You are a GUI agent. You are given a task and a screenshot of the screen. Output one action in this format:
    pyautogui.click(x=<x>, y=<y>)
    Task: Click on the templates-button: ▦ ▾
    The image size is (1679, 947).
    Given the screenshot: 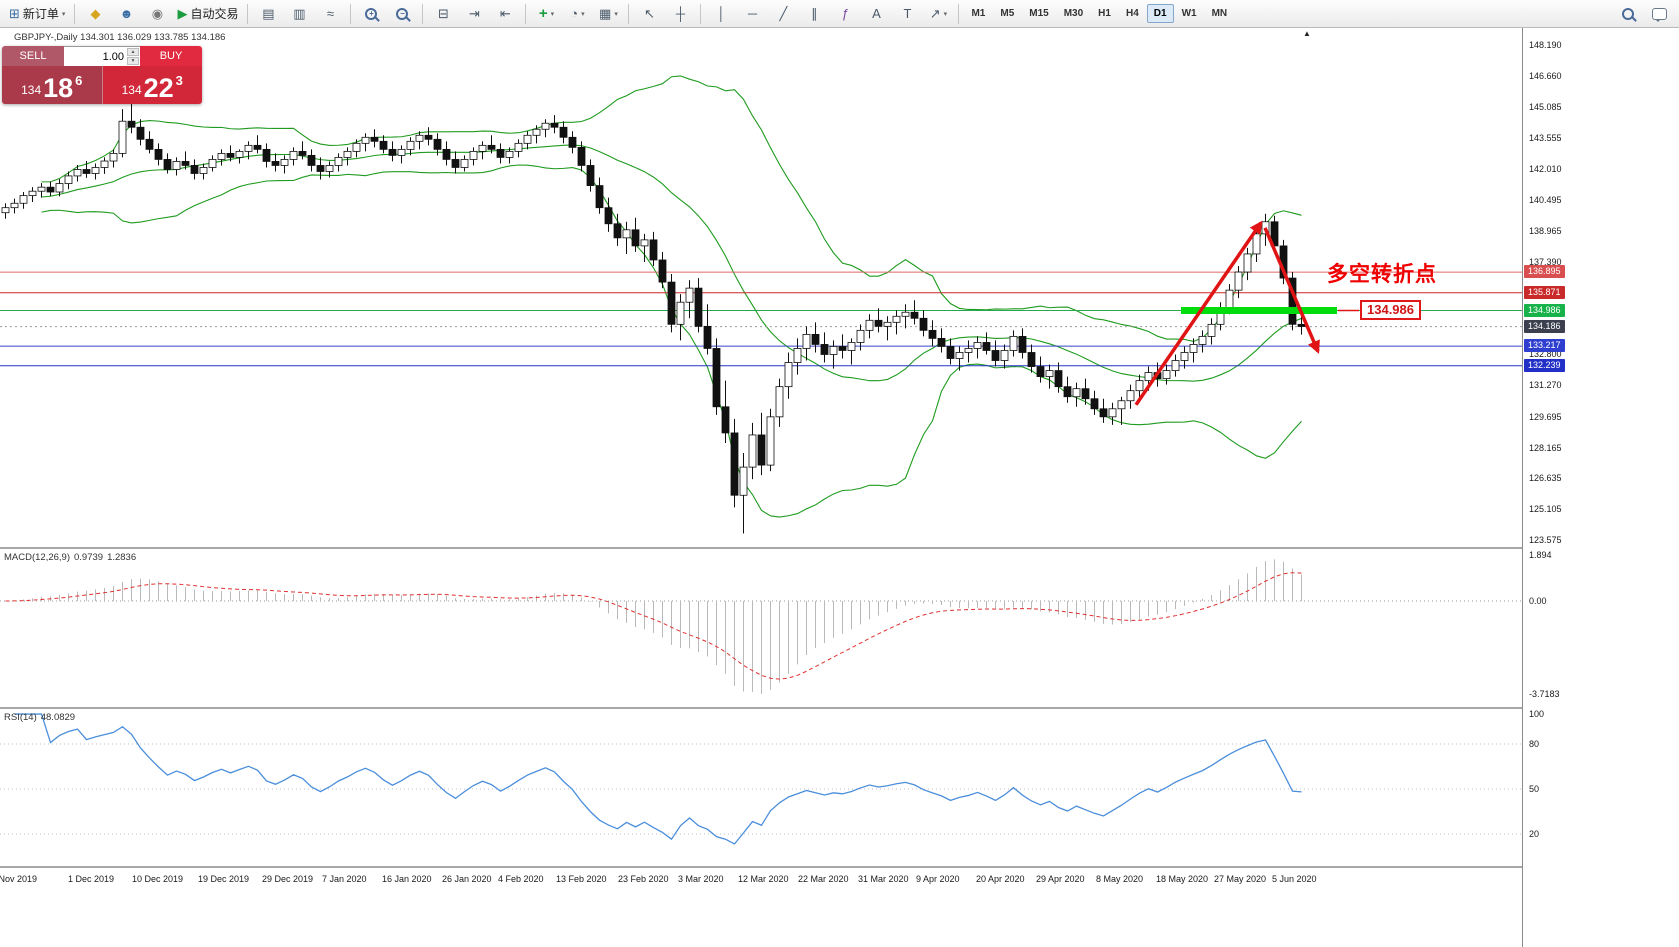 What is the action you would take?
    pyautogui.click(x=608, y=14)
    